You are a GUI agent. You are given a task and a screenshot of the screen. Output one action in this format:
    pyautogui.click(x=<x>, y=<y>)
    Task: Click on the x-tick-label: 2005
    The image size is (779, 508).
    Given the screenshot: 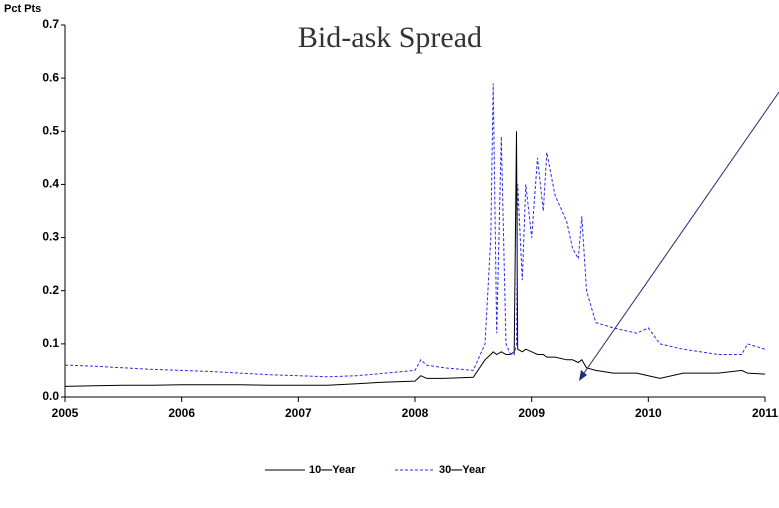 What is the action you would take?
    pyautogui.click(x=65, y=413)
    